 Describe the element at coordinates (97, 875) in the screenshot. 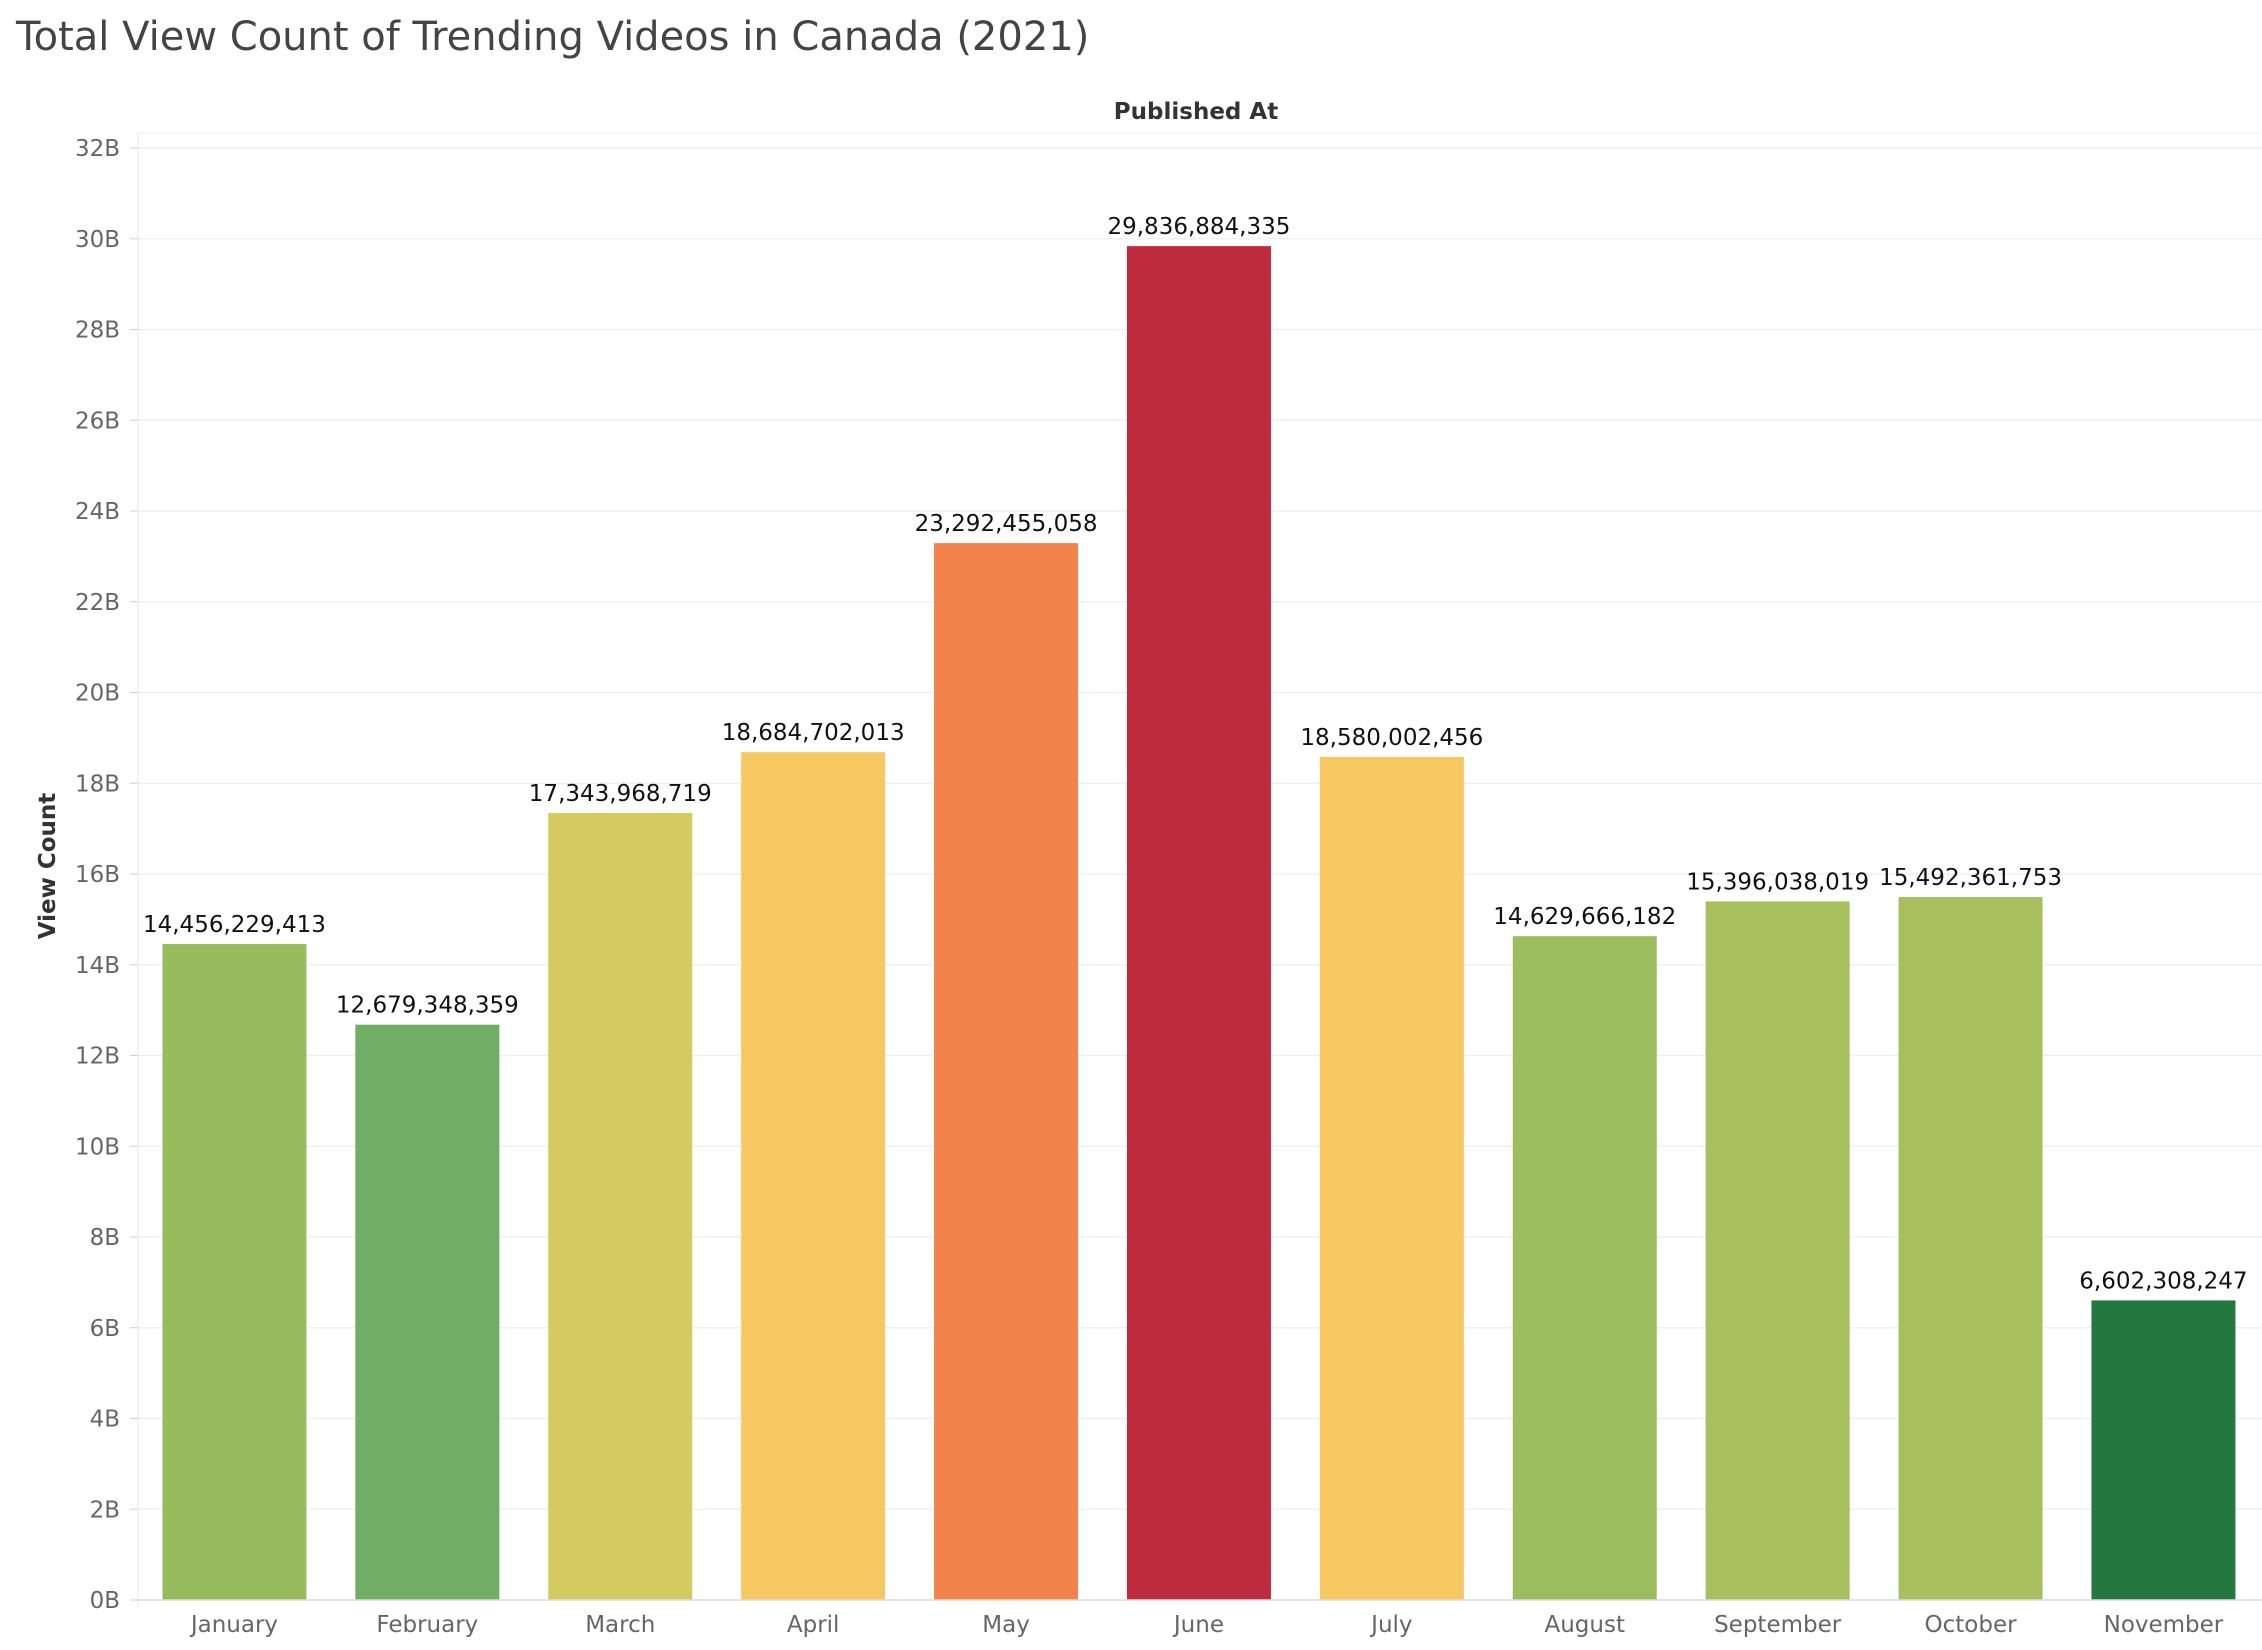

I see `y-tick-label: 16B` at that location.